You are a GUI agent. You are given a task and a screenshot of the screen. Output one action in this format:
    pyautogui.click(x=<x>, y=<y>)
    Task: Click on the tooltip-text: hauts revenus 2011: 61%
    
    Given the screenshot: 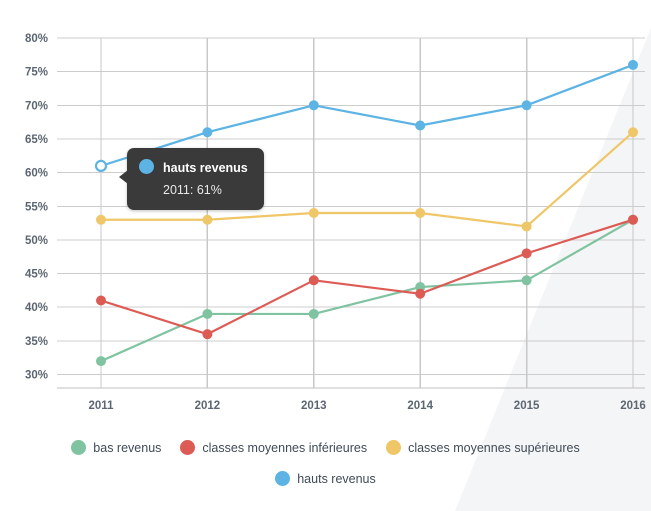 What is the action you would take?
    pyautogui.click(x=205, y=178)
    